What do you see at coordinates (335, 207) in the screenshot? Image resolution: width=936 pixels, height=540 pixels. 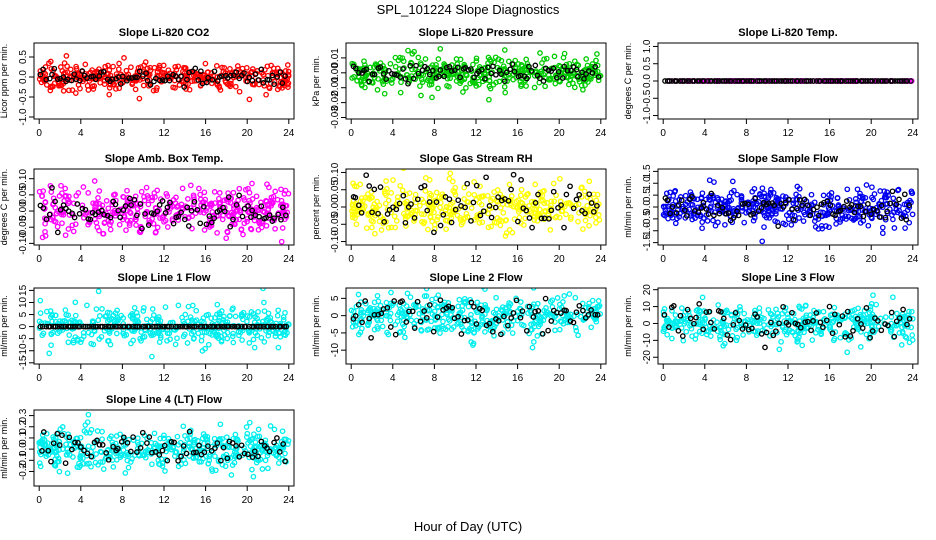 I see `y-tick-label: 0.00` at bounding box center [335, 207].